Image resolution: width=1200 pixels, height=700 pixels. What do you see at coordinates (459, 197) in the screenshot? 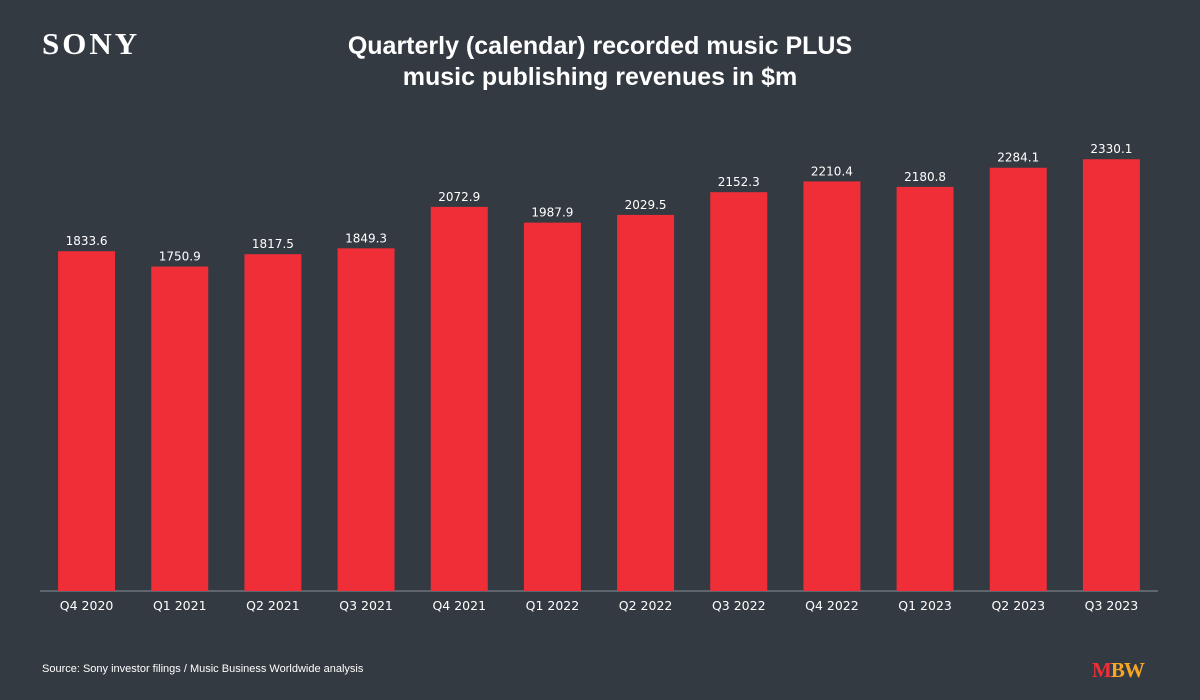
I see `value-label: 2072.9` at bounding box center [459, 197].